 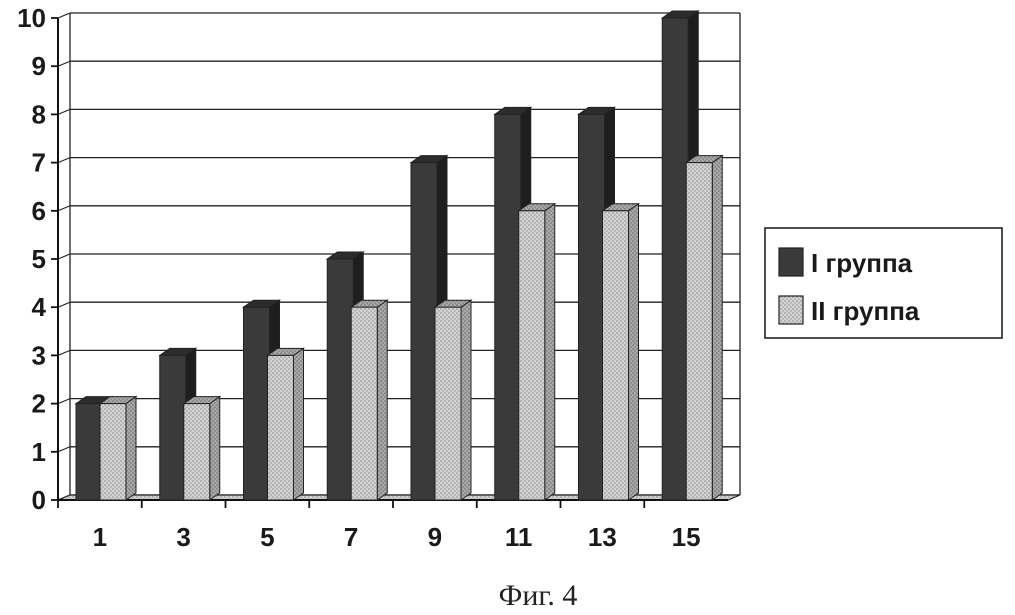 What do you see at coordinates (519, 537) in the screenshot?
I see `x-tick-label: 11` at bounding box center [519, 537].